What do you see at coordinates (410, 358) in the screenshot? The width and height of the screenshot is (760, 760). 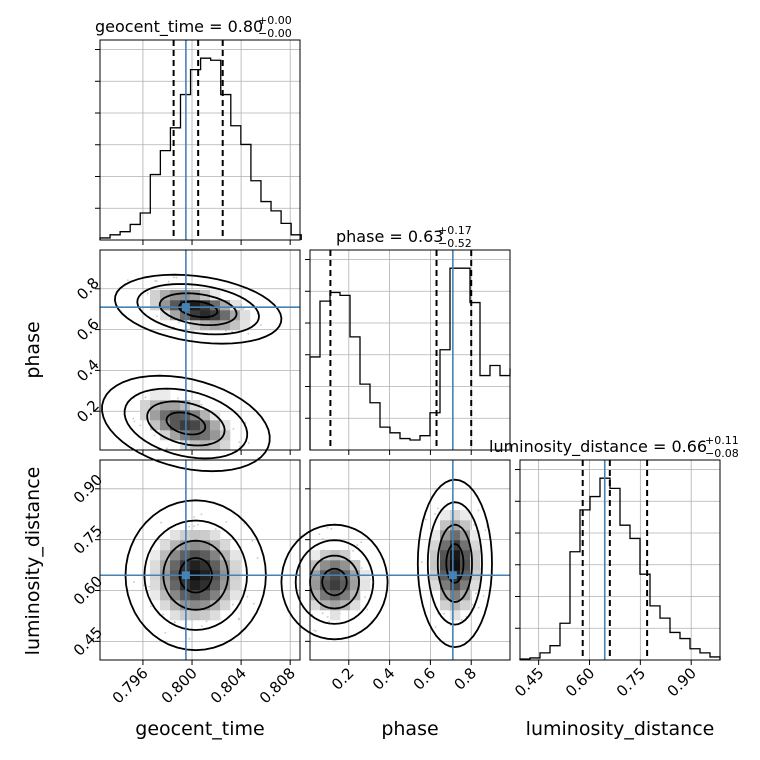 I see `histogram-phase` at bounding box center [410, 358].